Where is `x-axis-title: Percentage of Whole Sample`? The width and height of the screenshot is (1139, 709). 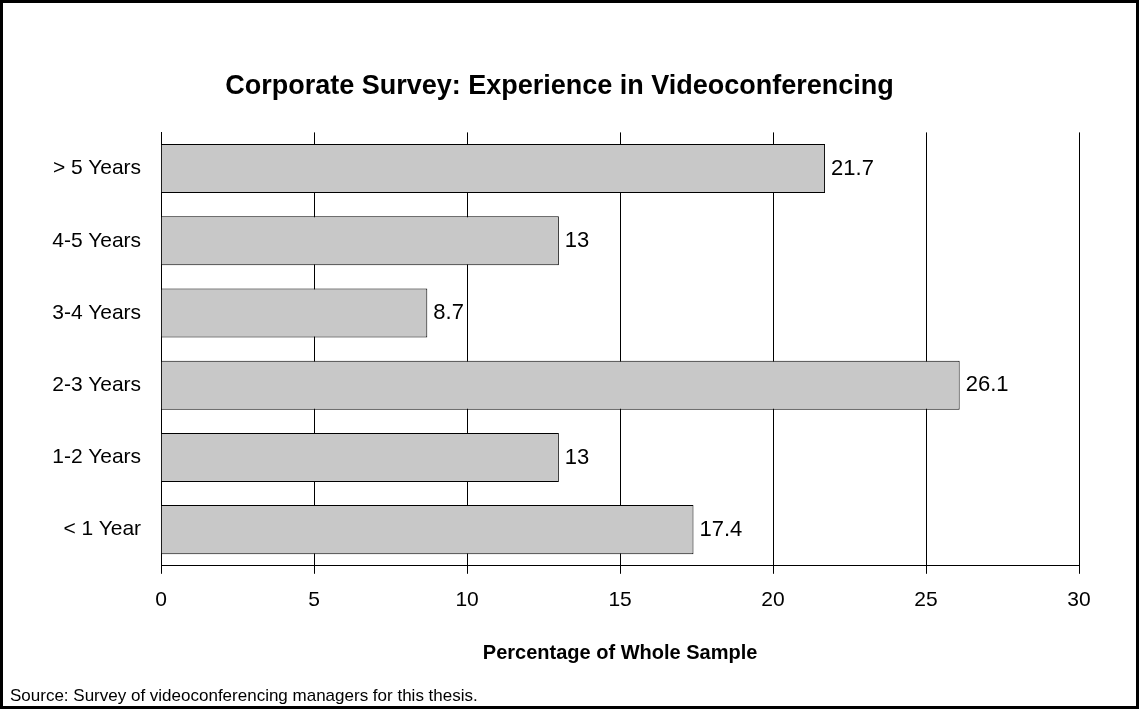
x-axis-title: Percentage of Whole Sample is located at coordinates (620, 651).